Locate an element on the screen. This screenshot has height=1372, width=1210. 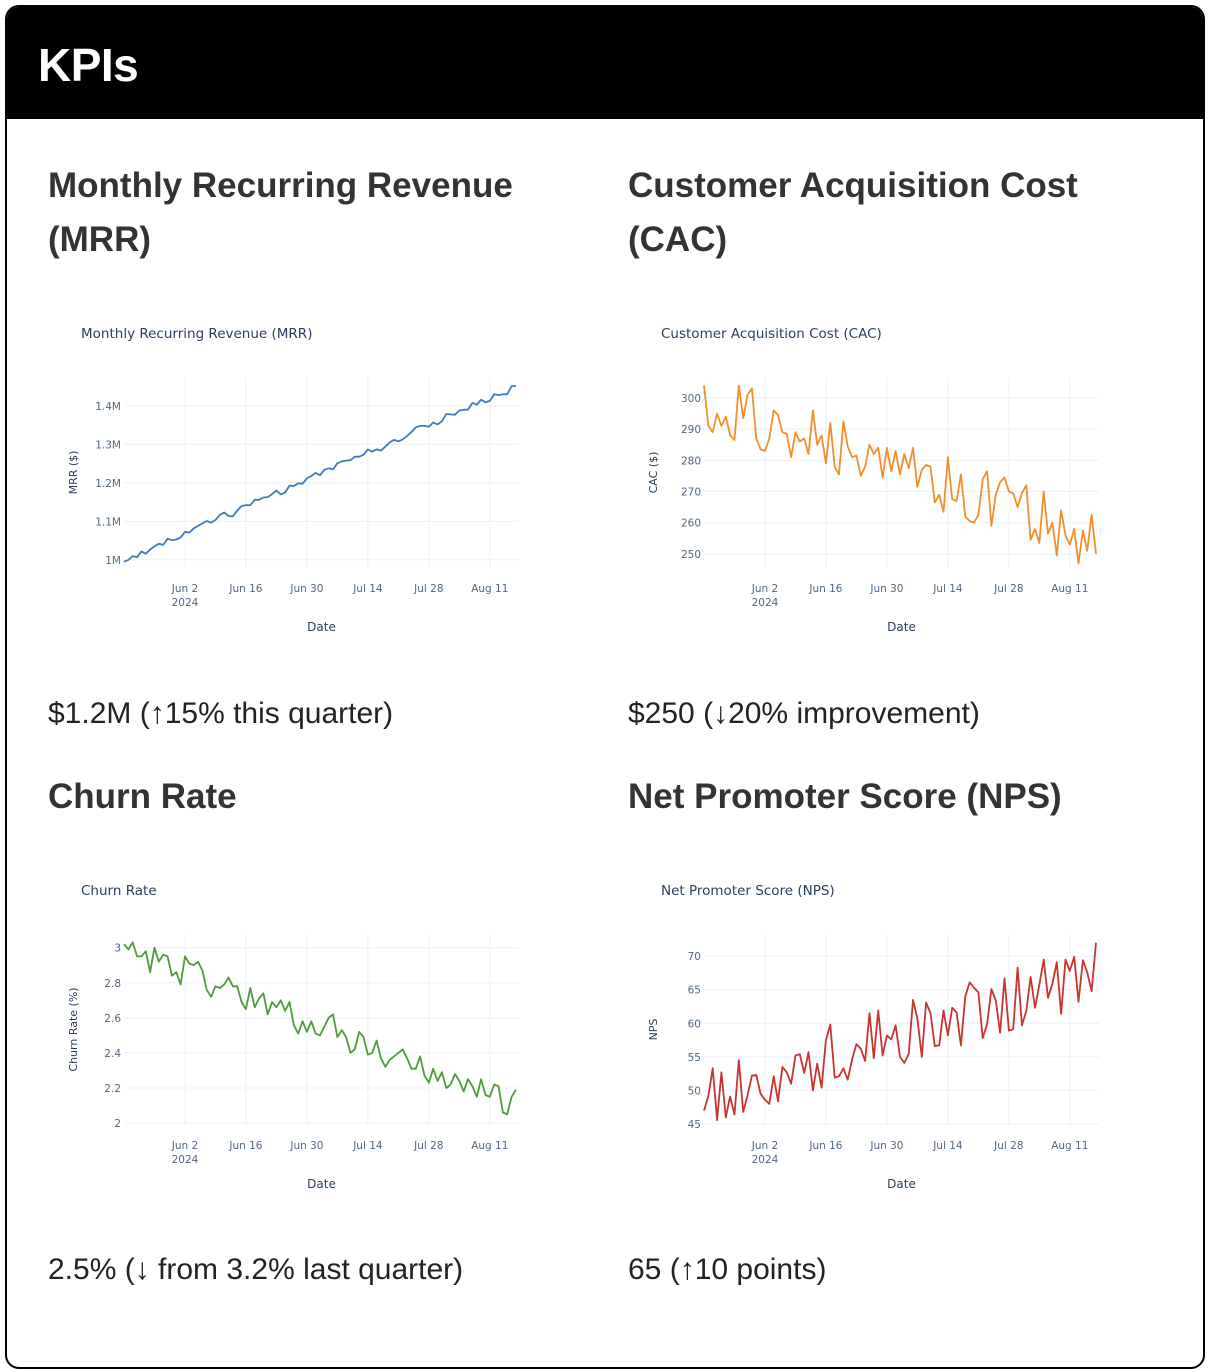
y-tick-label: 1.1M is located at coordinates (108, 522).